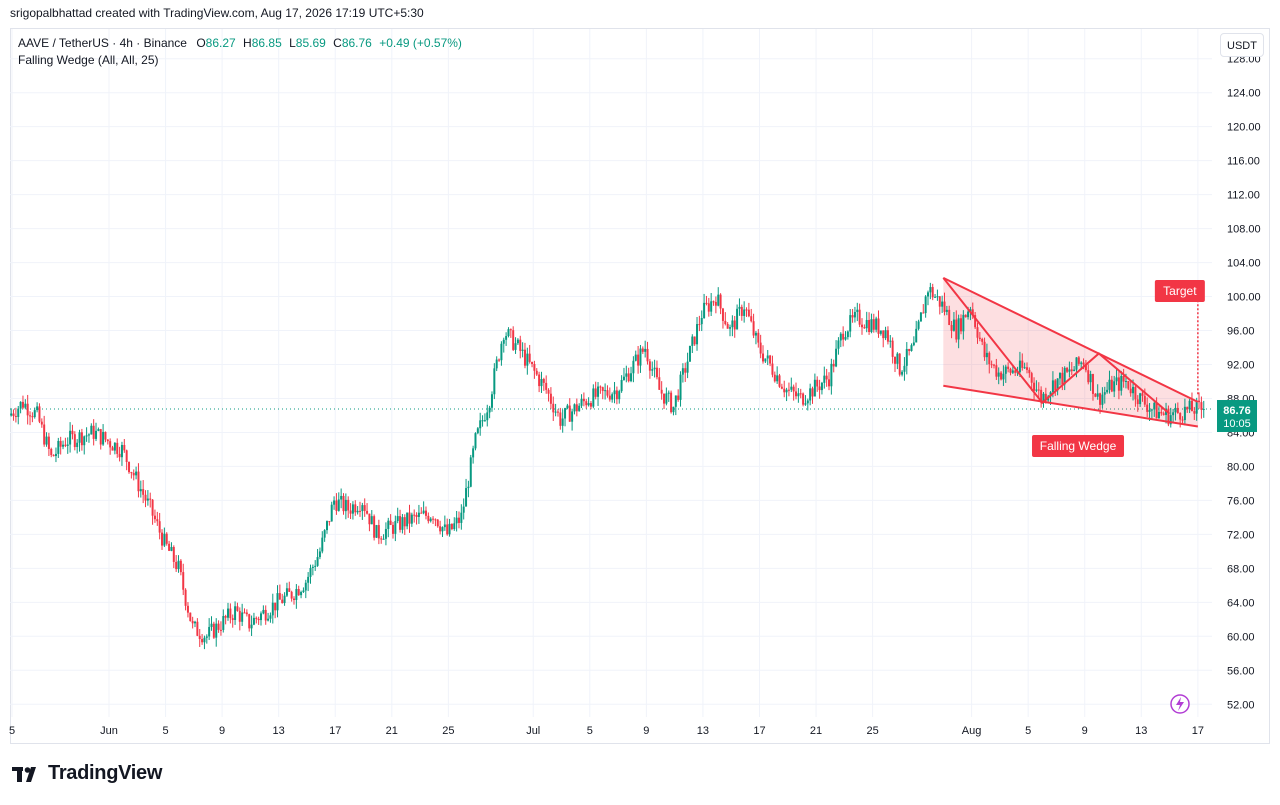 The image size is (1280, 805). I want to click on symbol-label: AAVE / TetherUS · 4h · Binance, so click(102, 43).